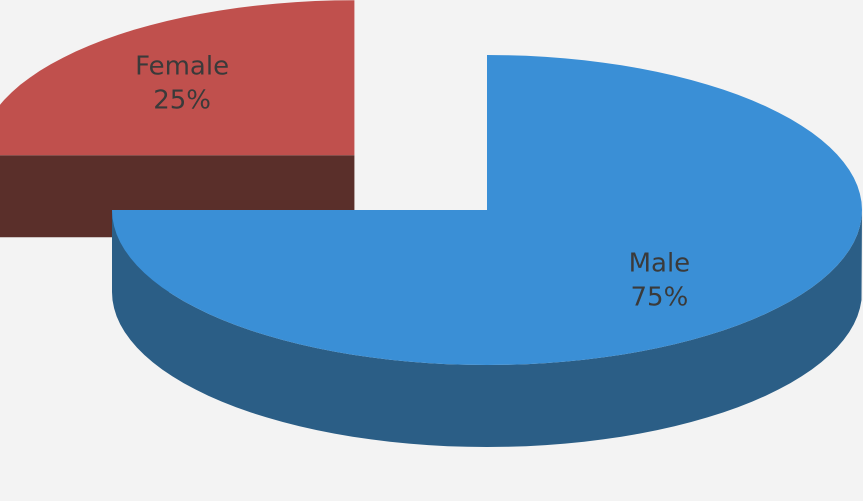 This screenshot has height=501, width=863. What do you see at coordinates (182, 67) in the screenshot?
I see `slice-category: Female` at bounding box center [182, 67].